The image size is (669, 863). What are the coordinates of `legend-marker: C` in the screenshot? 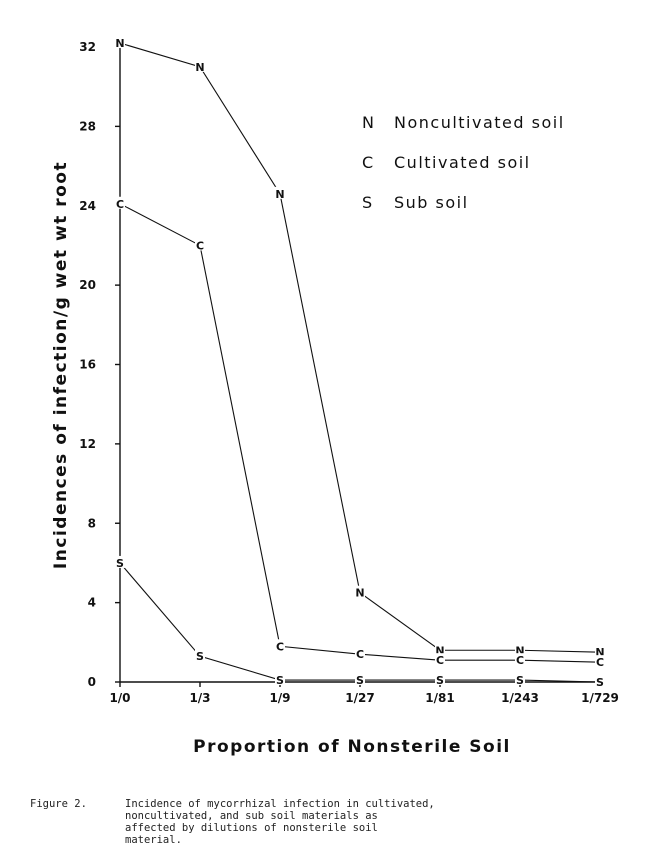 It's located at (368, 162).